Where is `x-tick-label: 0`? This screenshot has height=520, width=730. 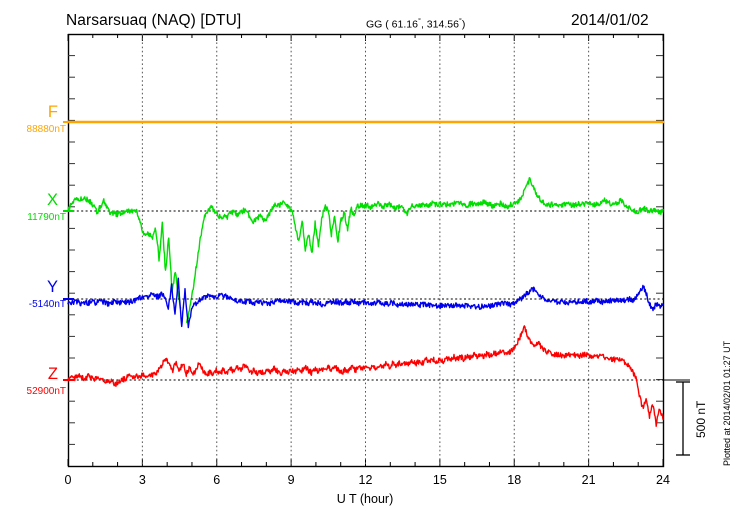
x-tick-label: 0 is located at coordinates (68, 480).